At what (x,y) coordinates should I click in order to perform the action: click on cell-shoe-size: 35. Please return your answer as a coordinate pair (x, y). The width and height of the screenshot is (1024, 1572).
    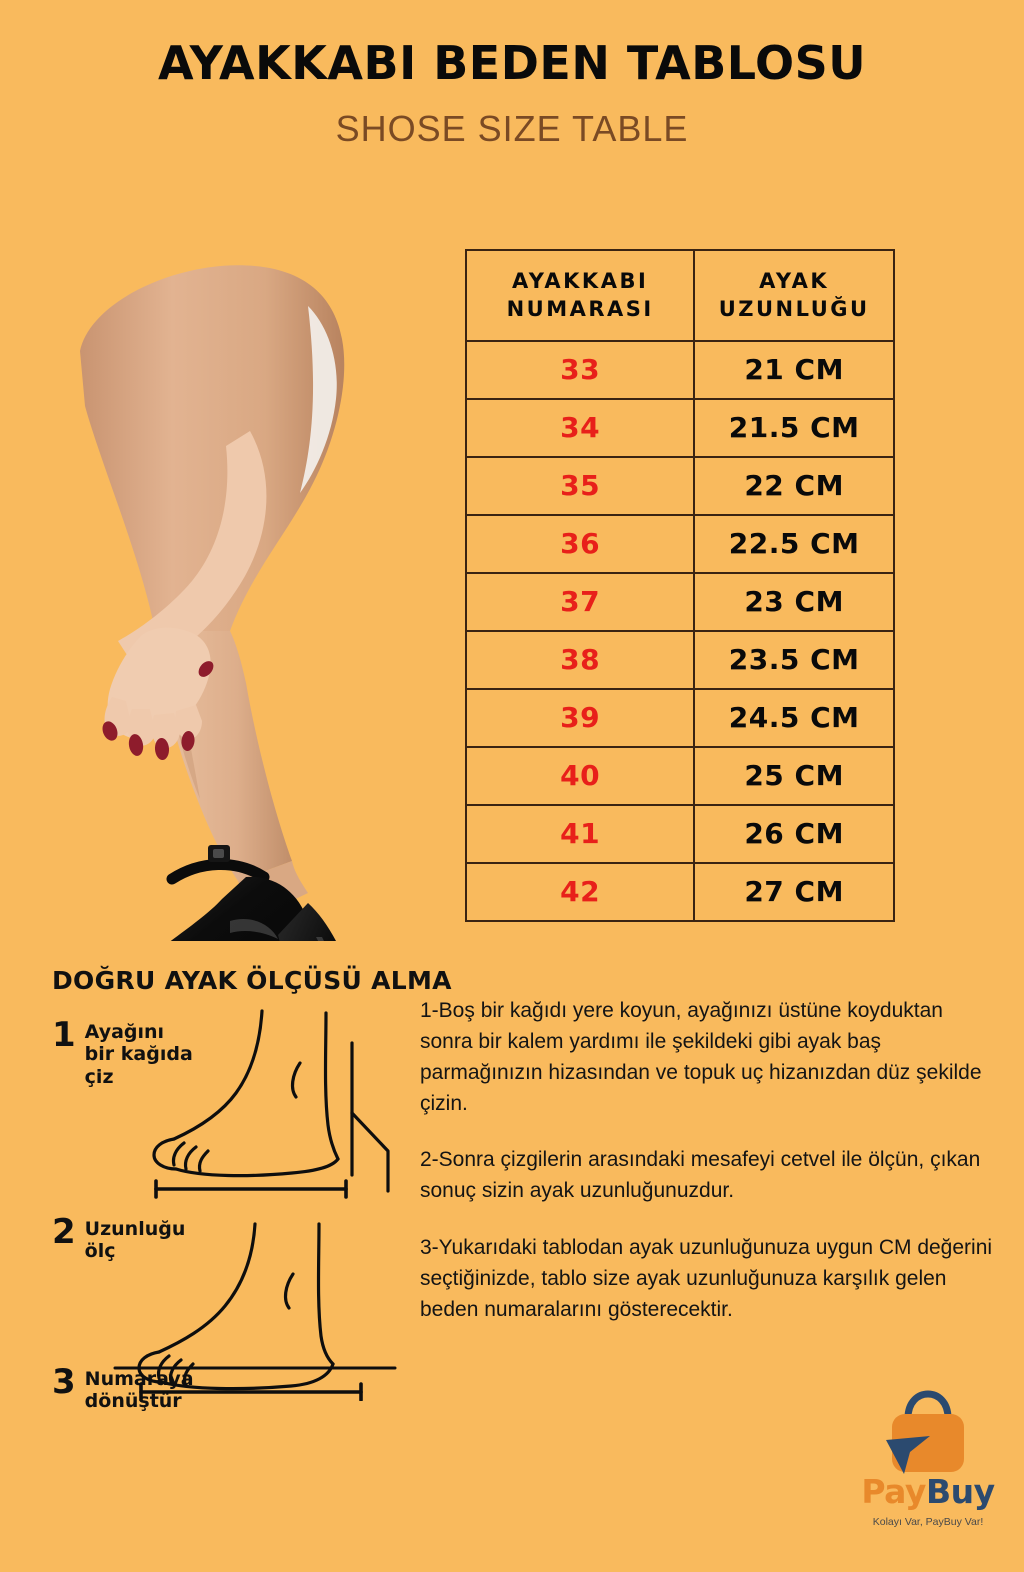
    Looking at the image, I should click on (580, 485).